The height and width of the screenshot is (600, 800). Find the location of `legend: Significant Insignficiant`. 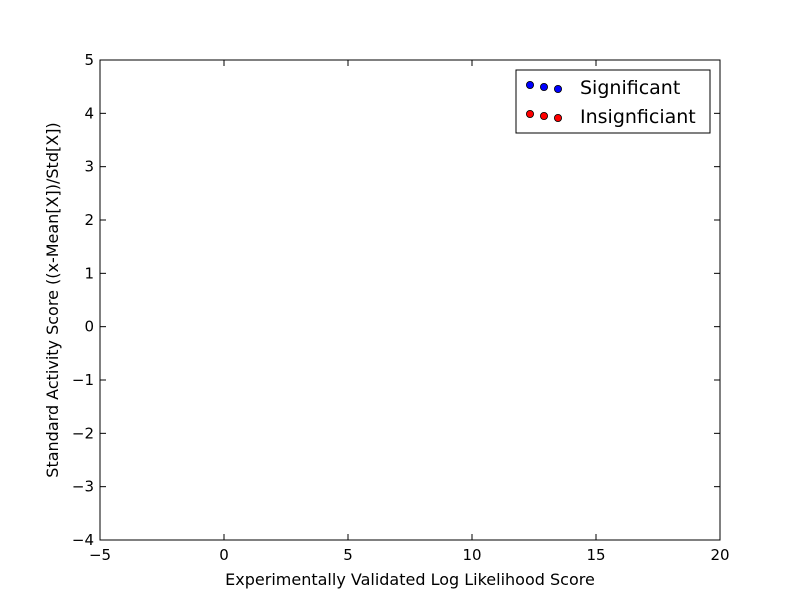

legend: Significant Insignficiant is located at coordinates (613, 101).